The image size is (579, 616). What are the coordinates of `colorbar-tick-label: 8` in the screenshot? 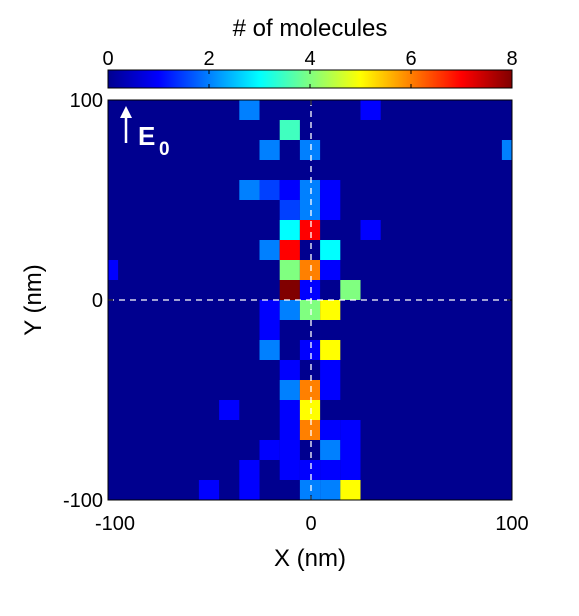 It's located at (511, 59).